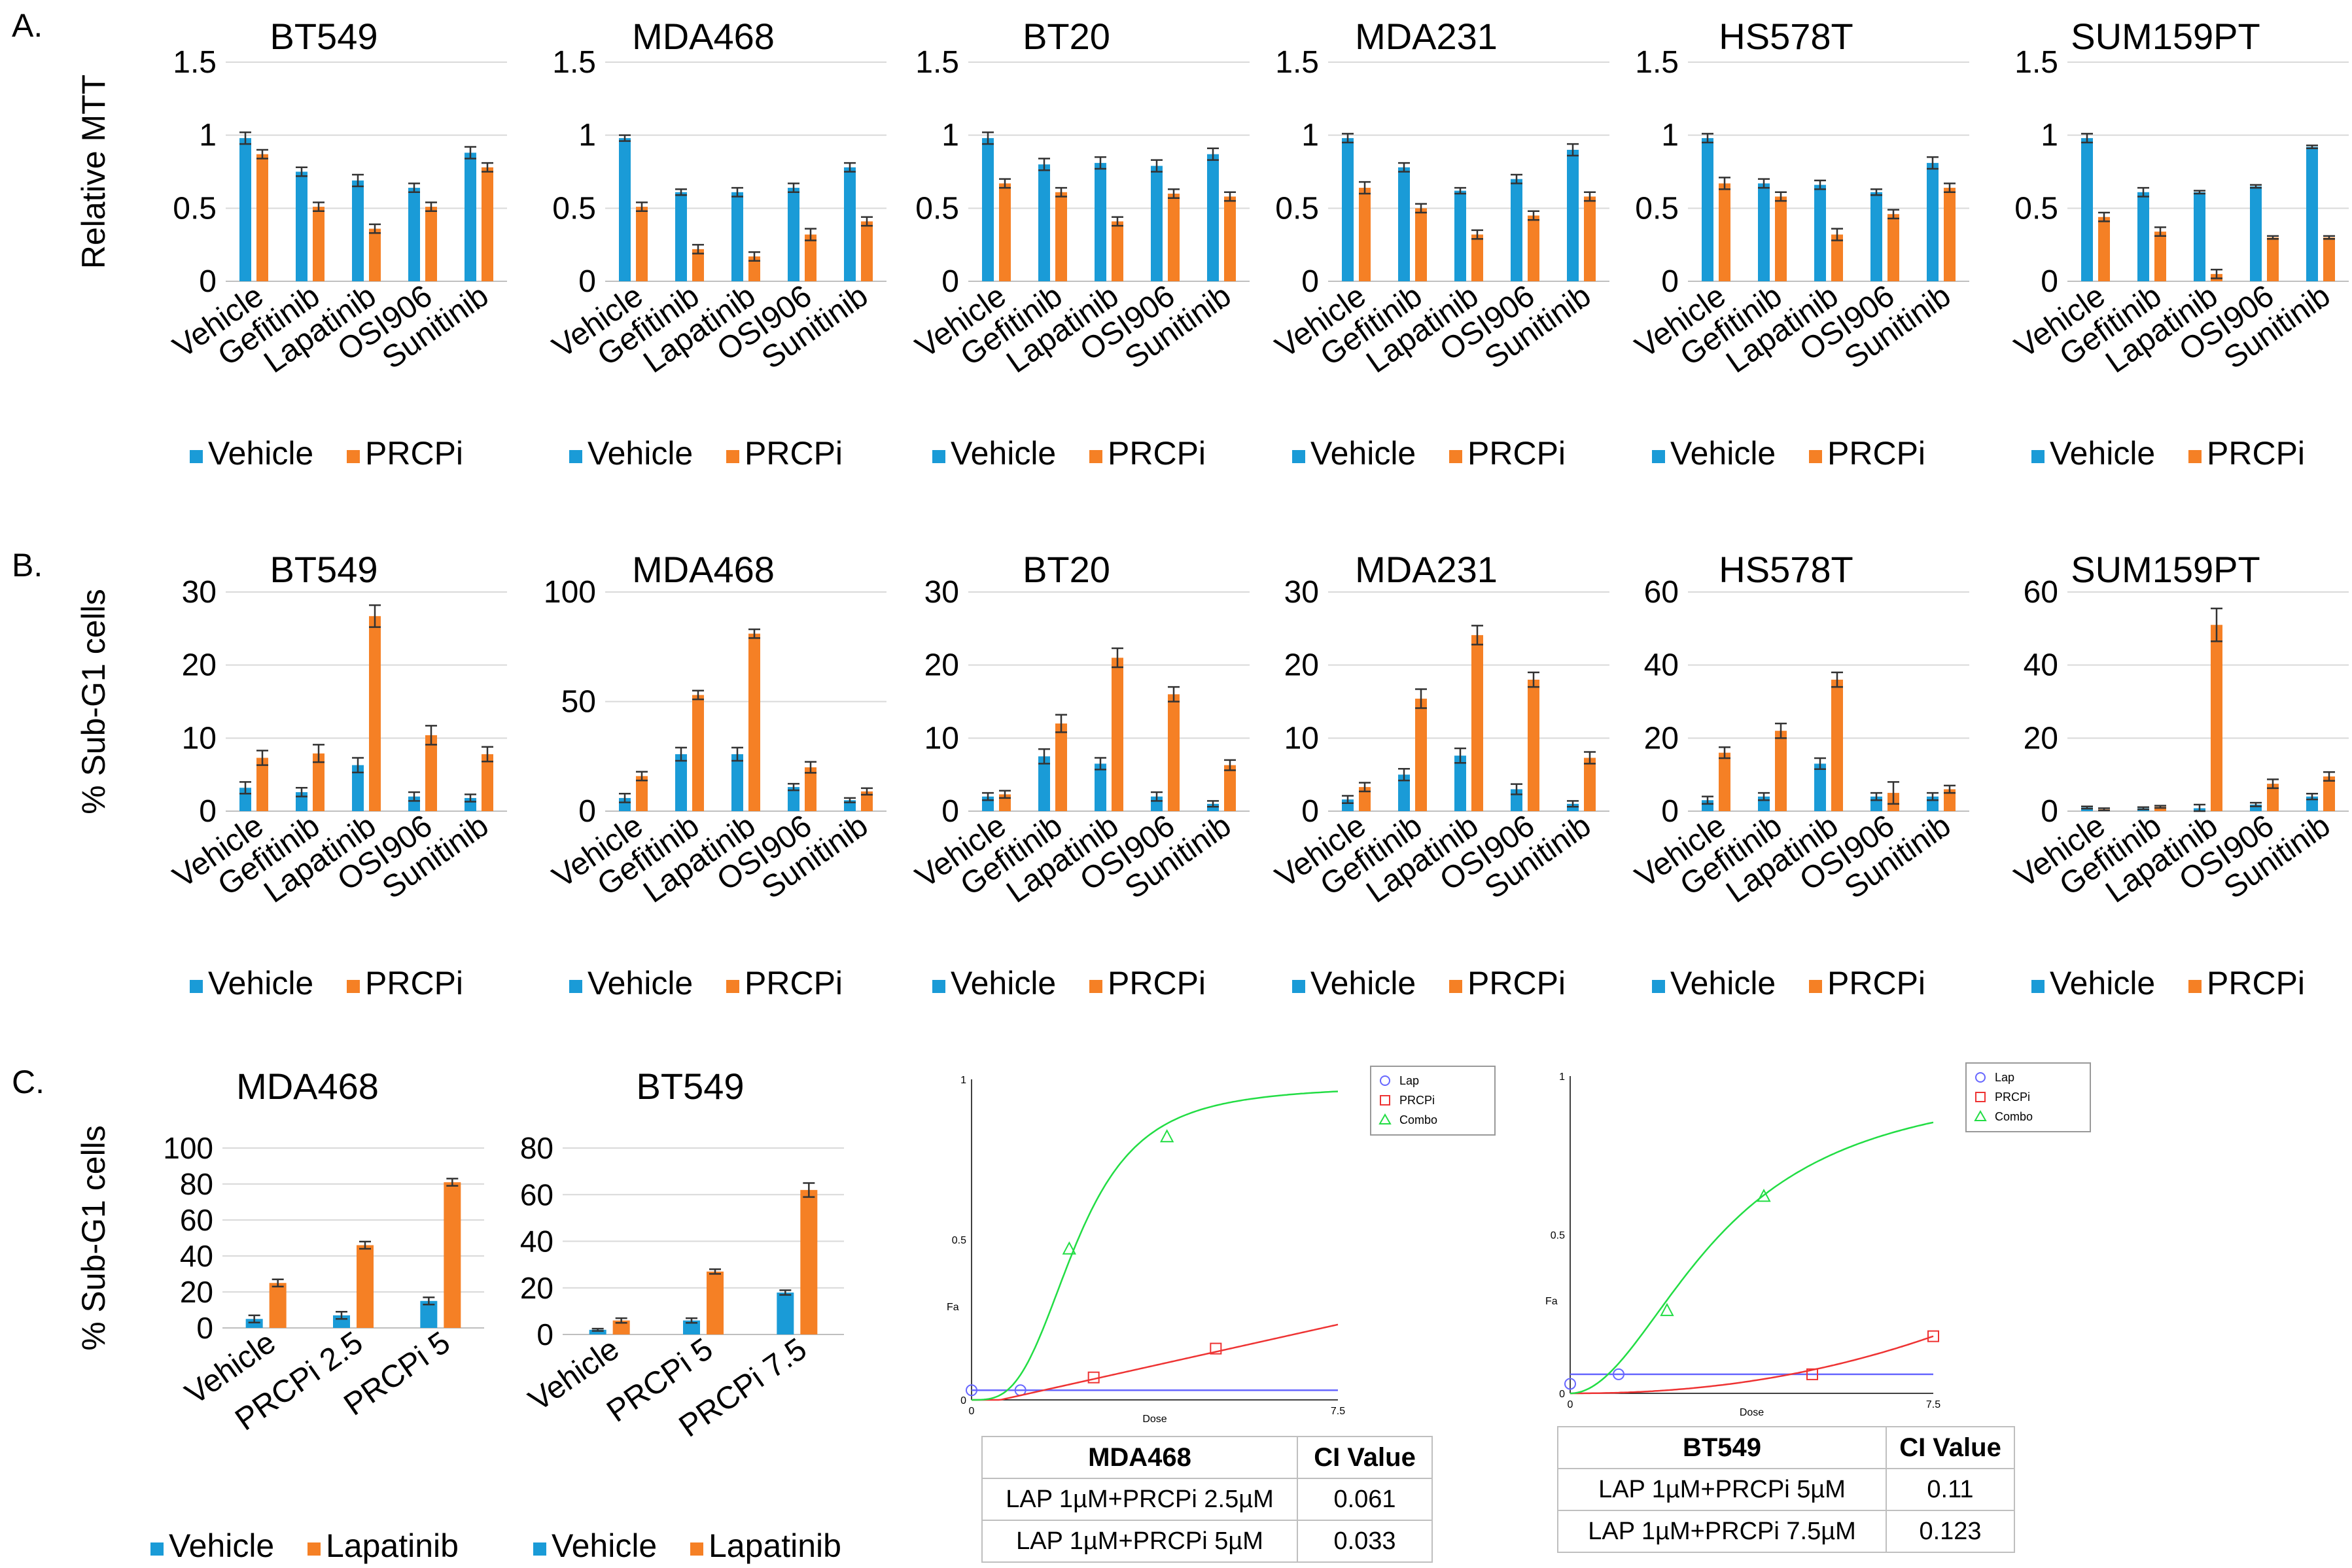  I want to click on x-tick-label: 0, so click(1570, 1404).